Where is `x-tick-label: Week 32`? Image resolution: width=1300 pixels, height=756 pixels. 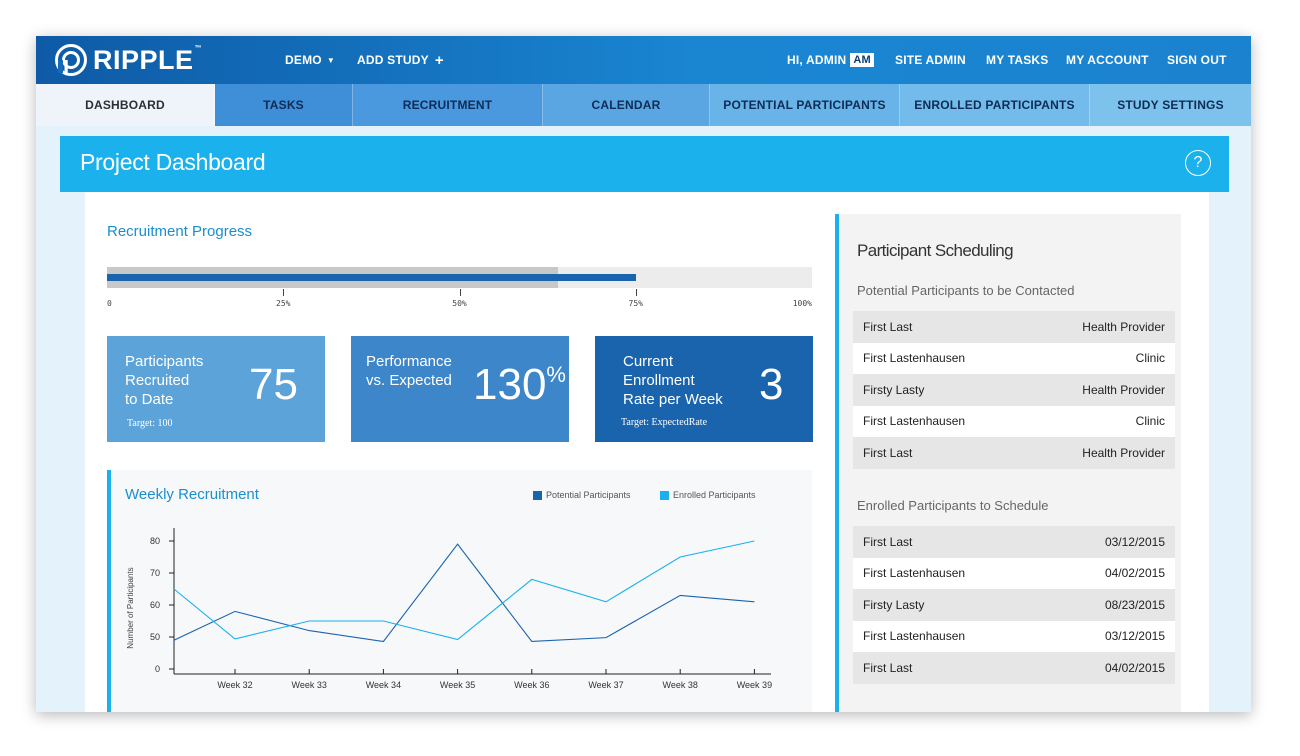
x-tick-label: Week 32 is located at coordinates (234, 685).